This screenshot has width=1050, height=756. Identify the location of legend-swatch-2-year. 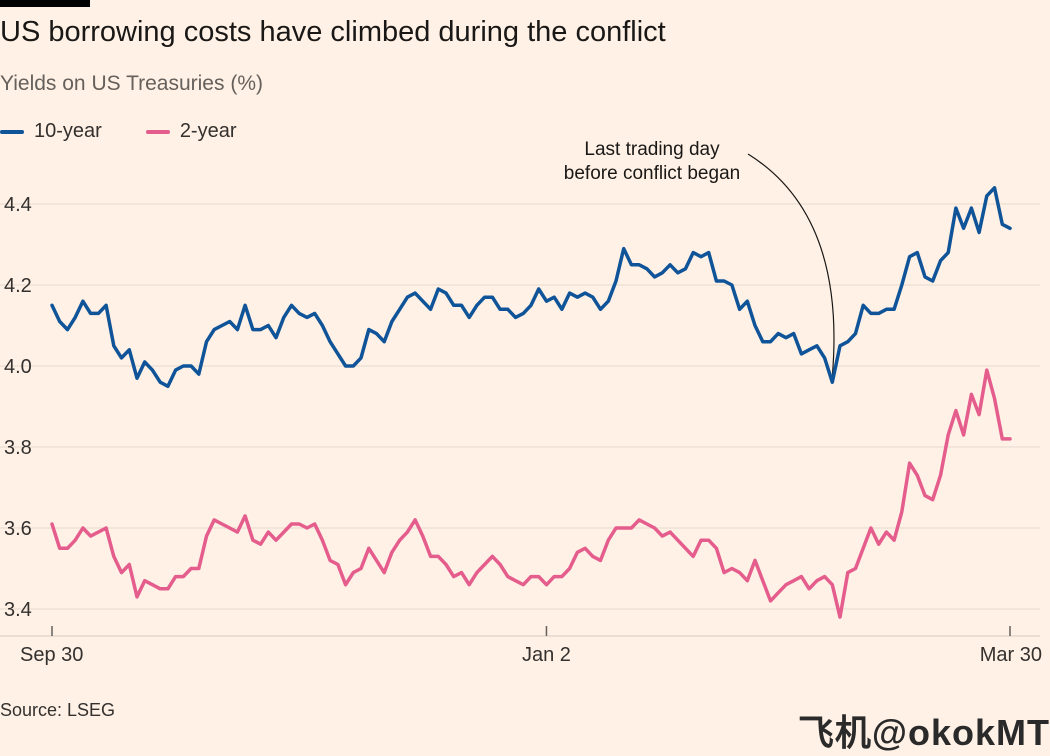
(157, 131).